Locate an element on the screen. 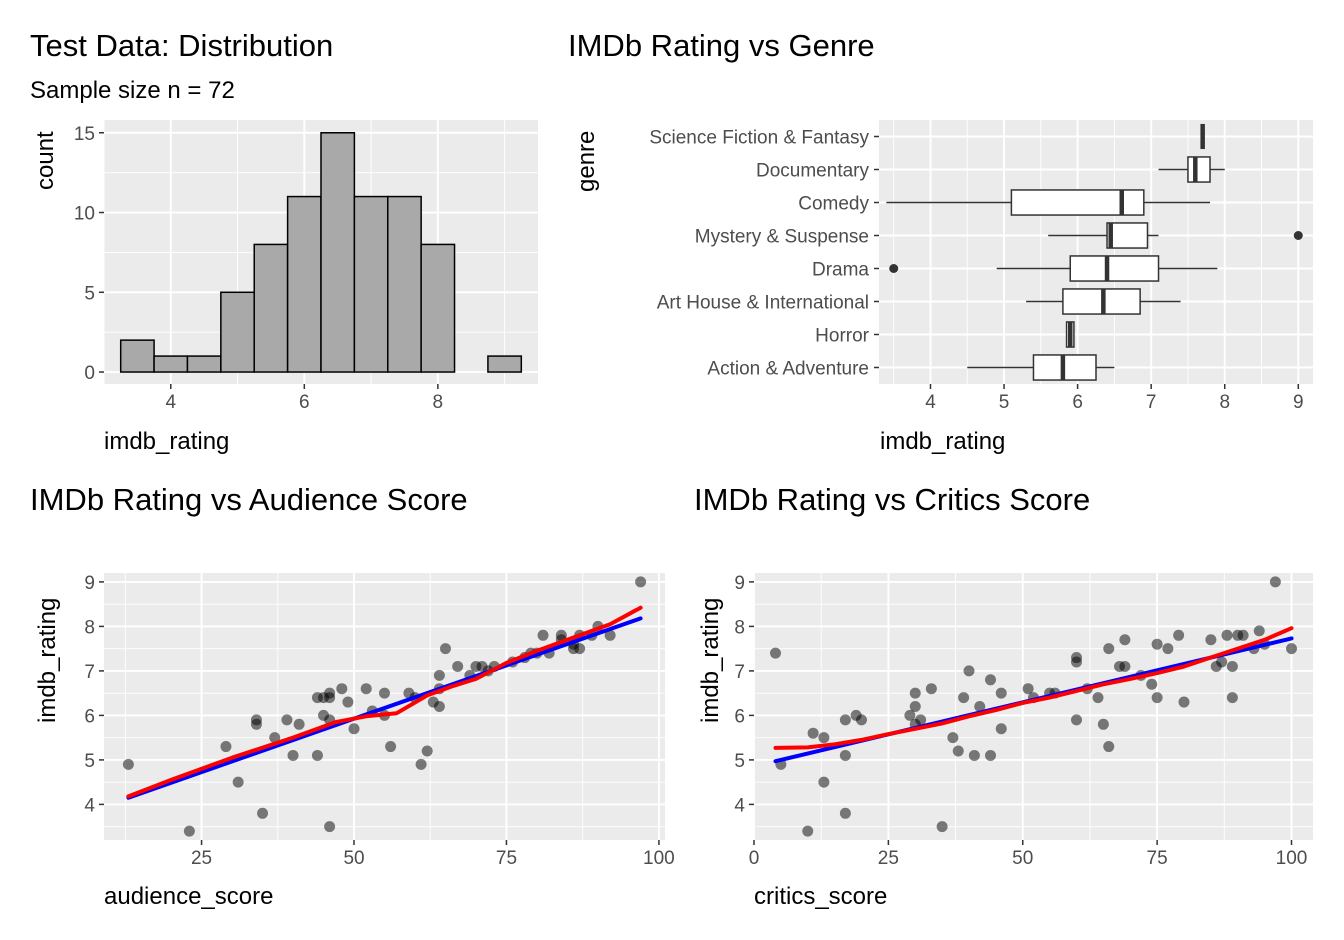 This screenshot has height=940, width=1344. boxplot-x-tick-label: 6 is located at coordinates (1077, 402).